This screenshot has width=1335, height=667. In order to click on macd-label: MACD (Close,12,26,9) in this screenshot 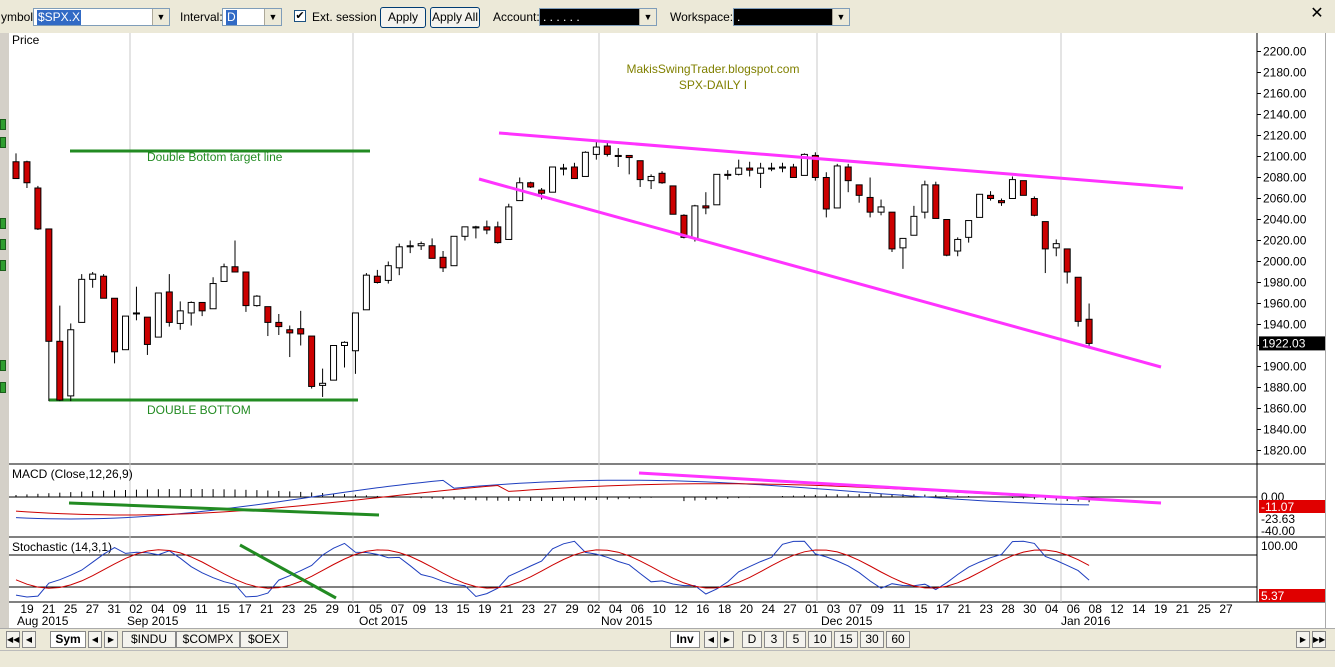, I will do `click(72, 474)`.